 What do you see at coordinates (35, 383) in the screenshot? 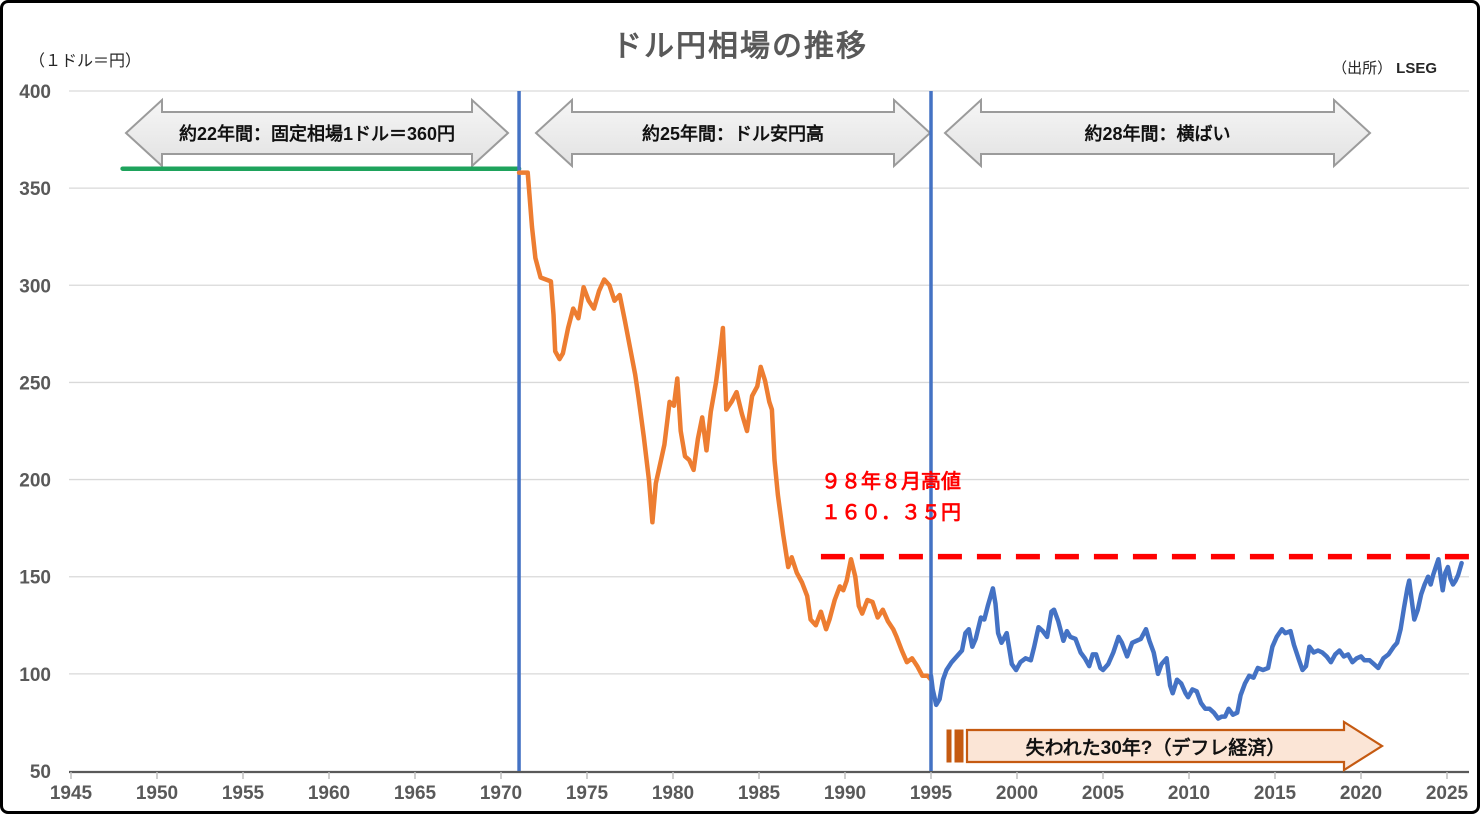
I see `y-tick-label: 250` at bounding box center [35, 383].